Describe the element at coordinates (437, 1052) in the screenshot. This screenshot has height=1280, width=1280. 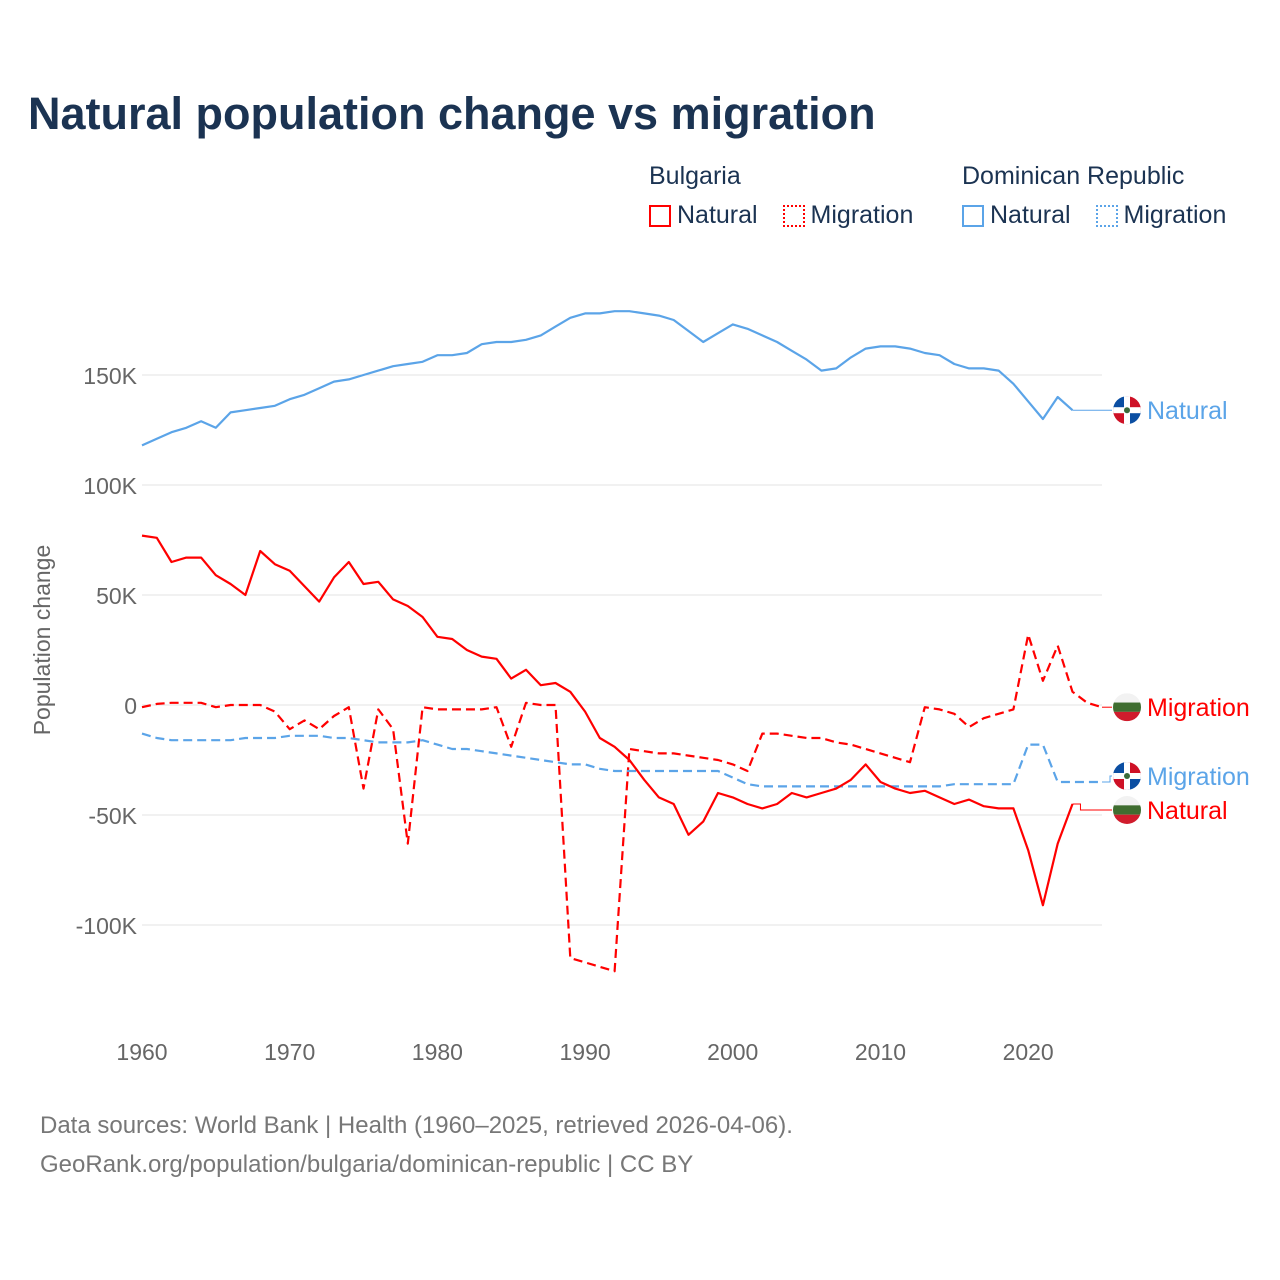
I see `x-tick-label: 1980` at that location.